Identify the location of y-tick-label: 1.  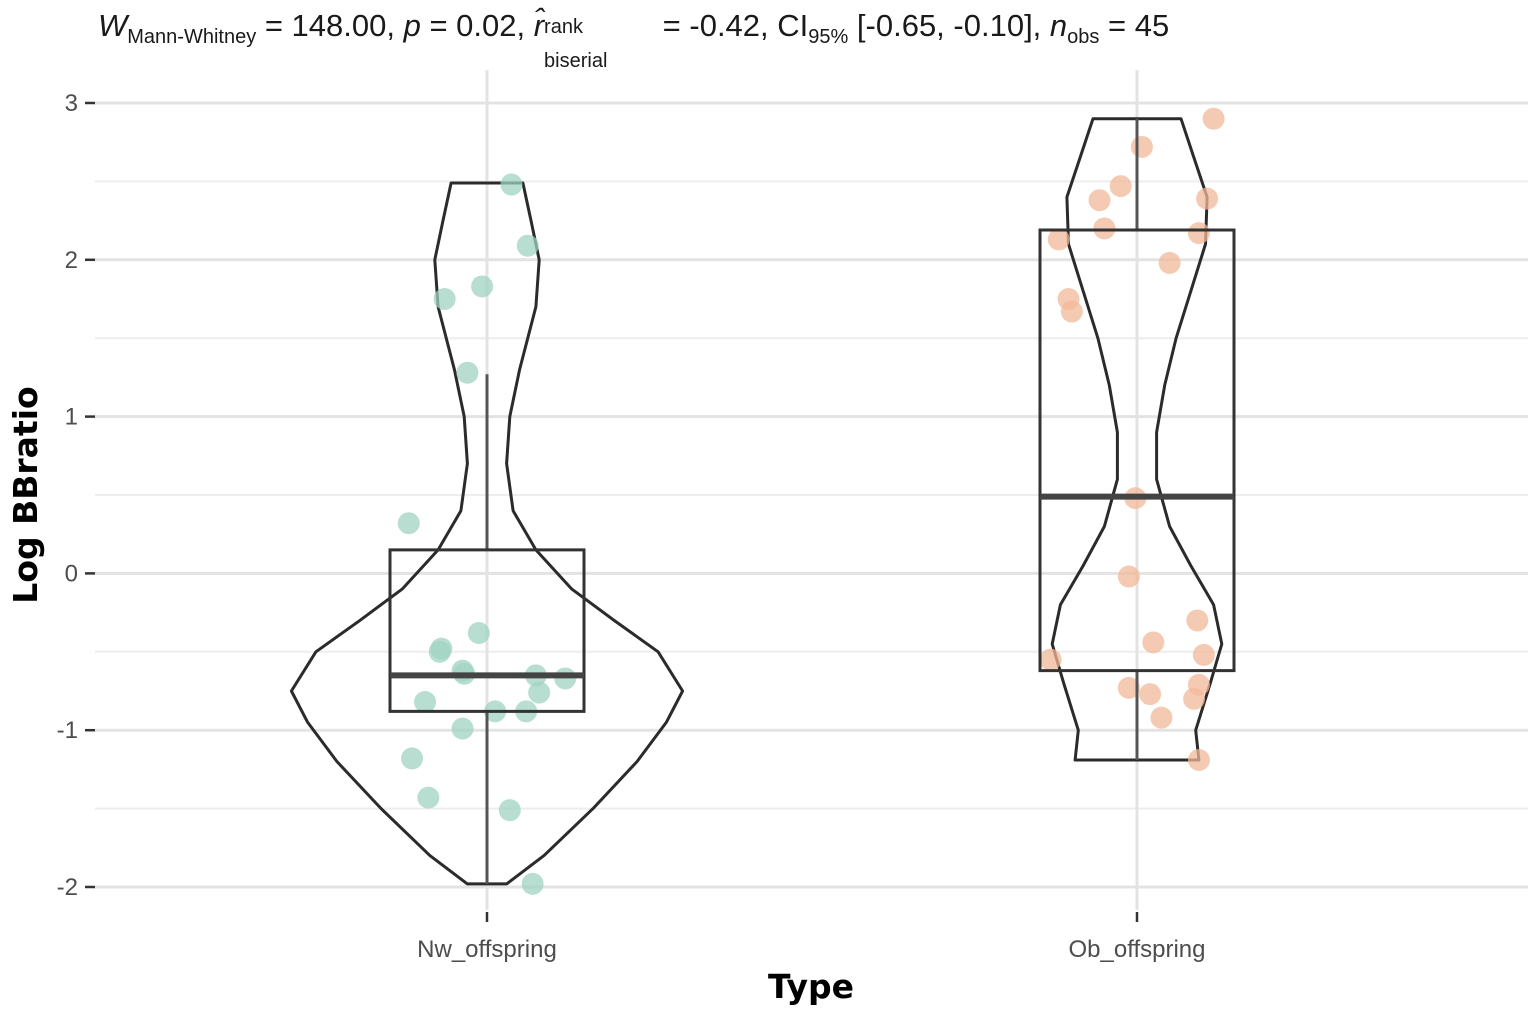
(71, 417).